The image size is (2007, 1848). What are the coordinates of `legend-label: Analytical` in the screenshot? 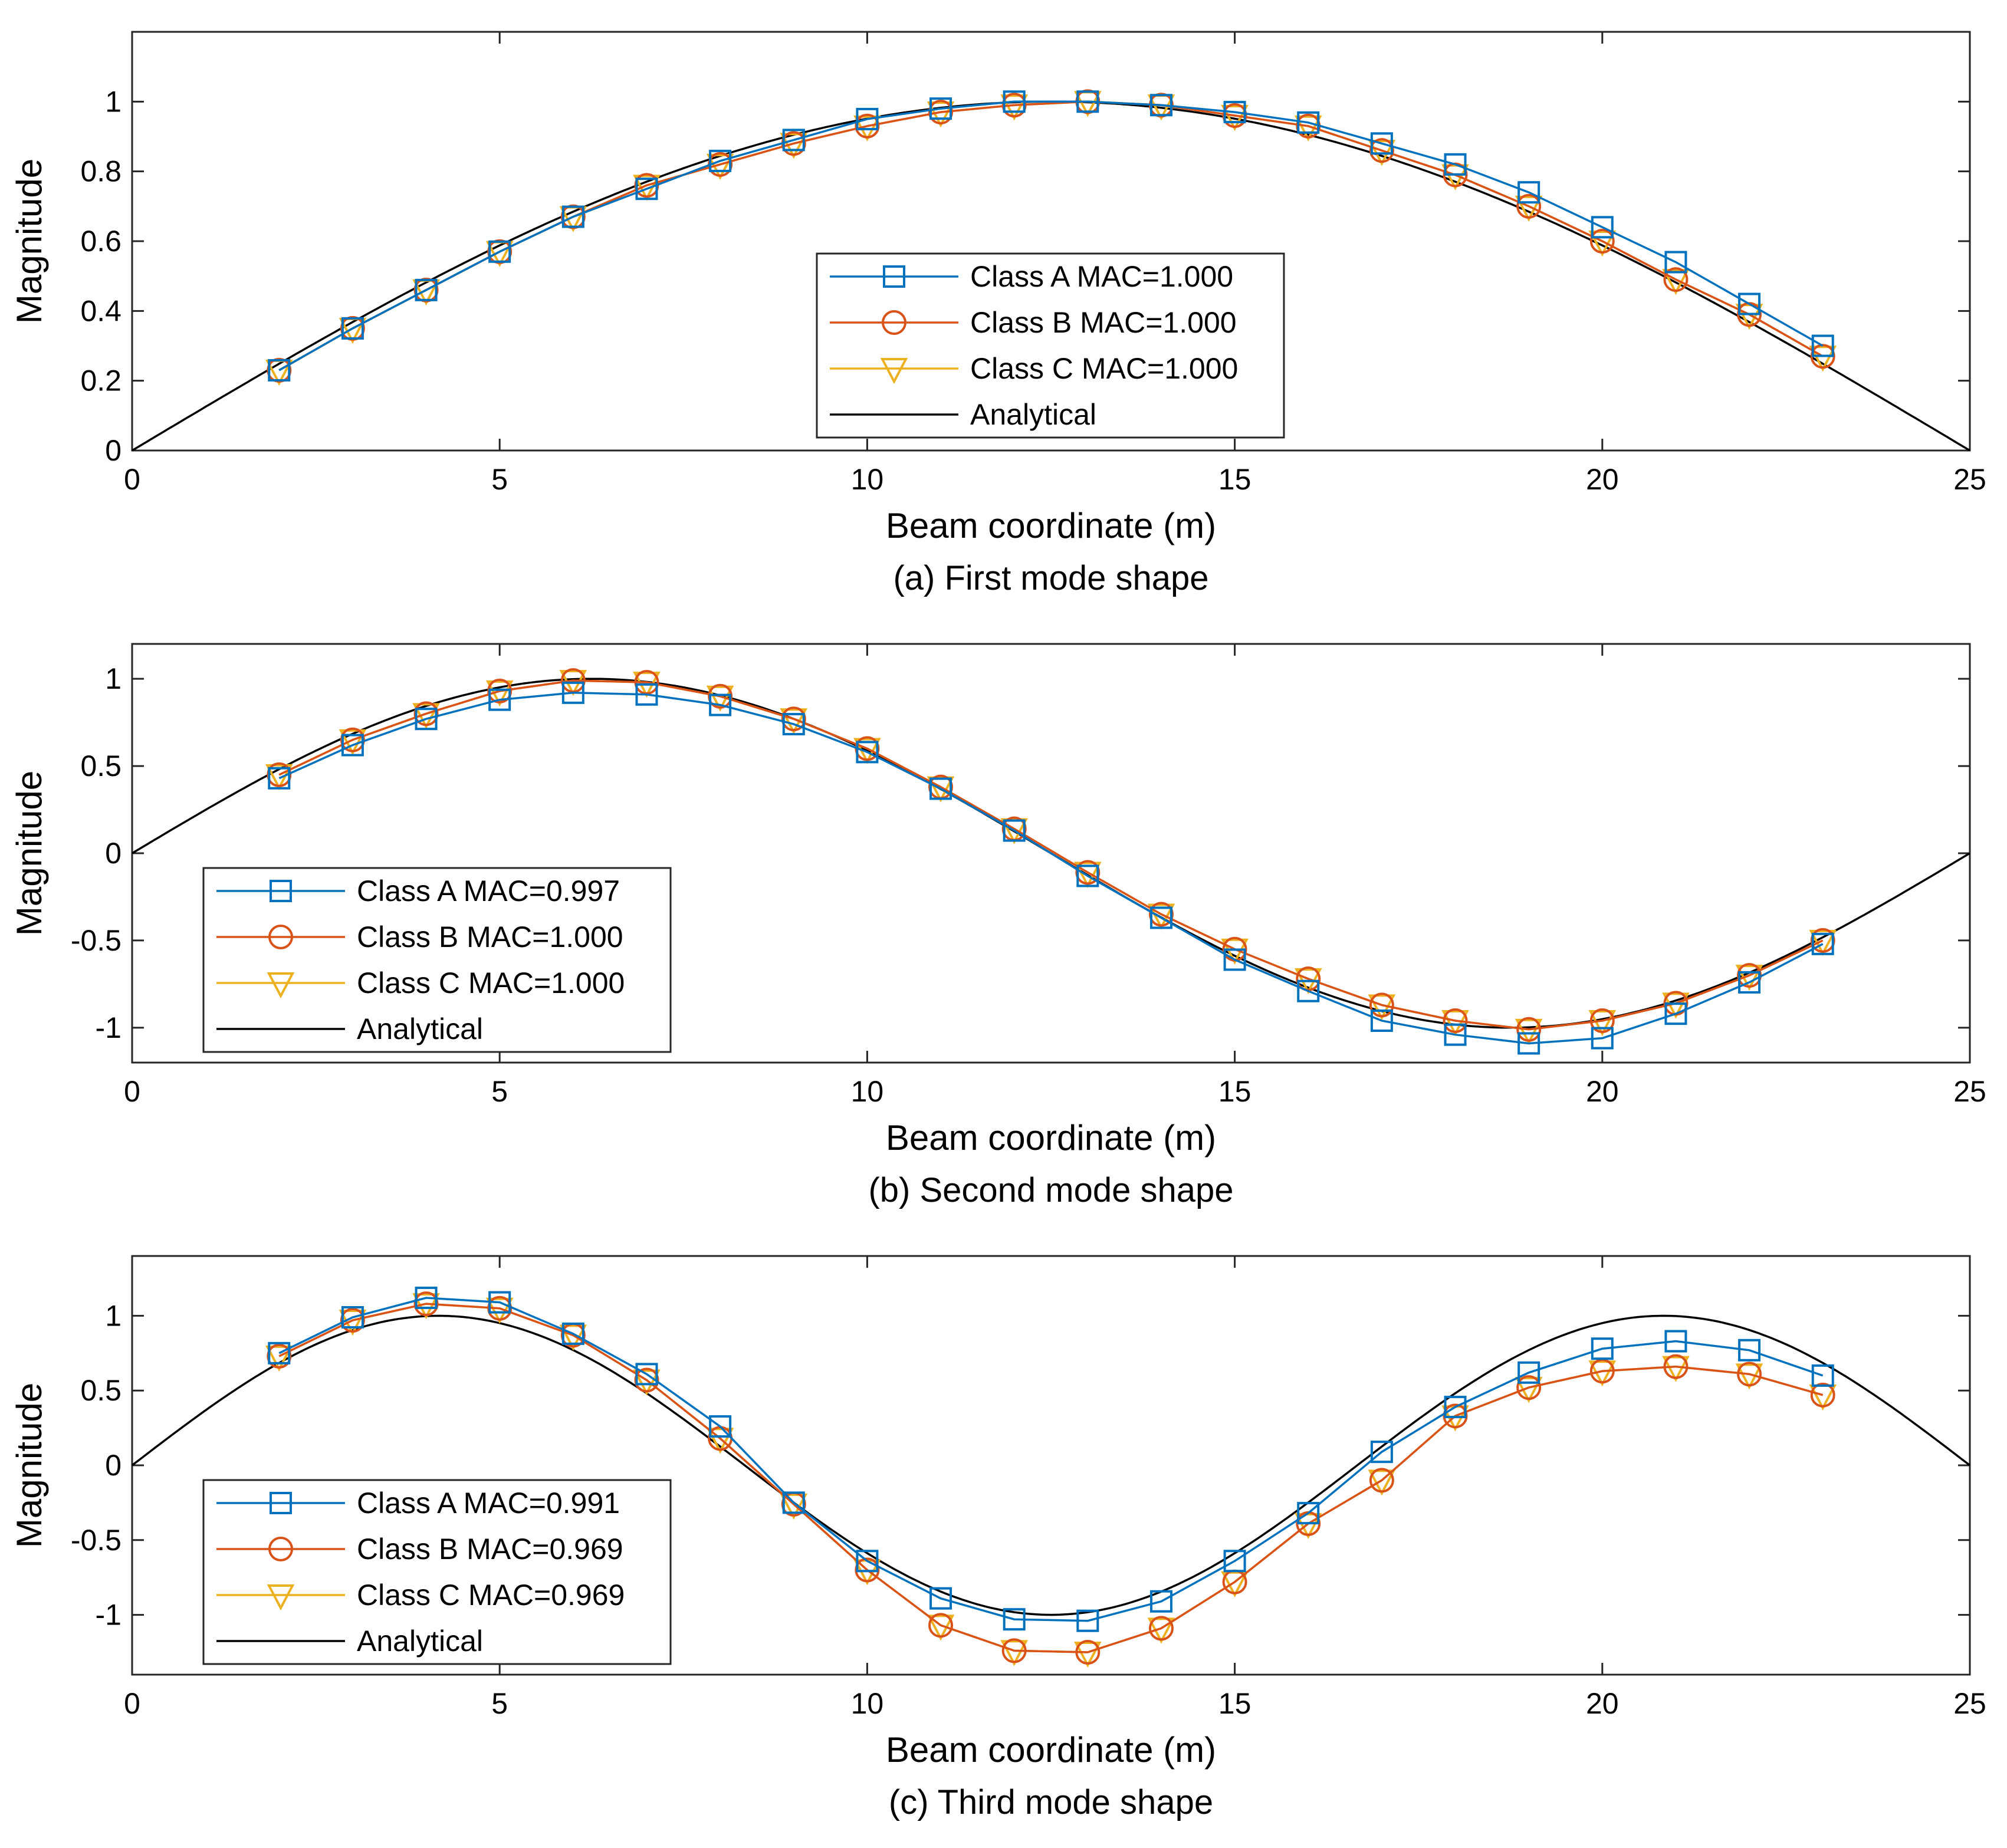 It's located at (420, 1641).